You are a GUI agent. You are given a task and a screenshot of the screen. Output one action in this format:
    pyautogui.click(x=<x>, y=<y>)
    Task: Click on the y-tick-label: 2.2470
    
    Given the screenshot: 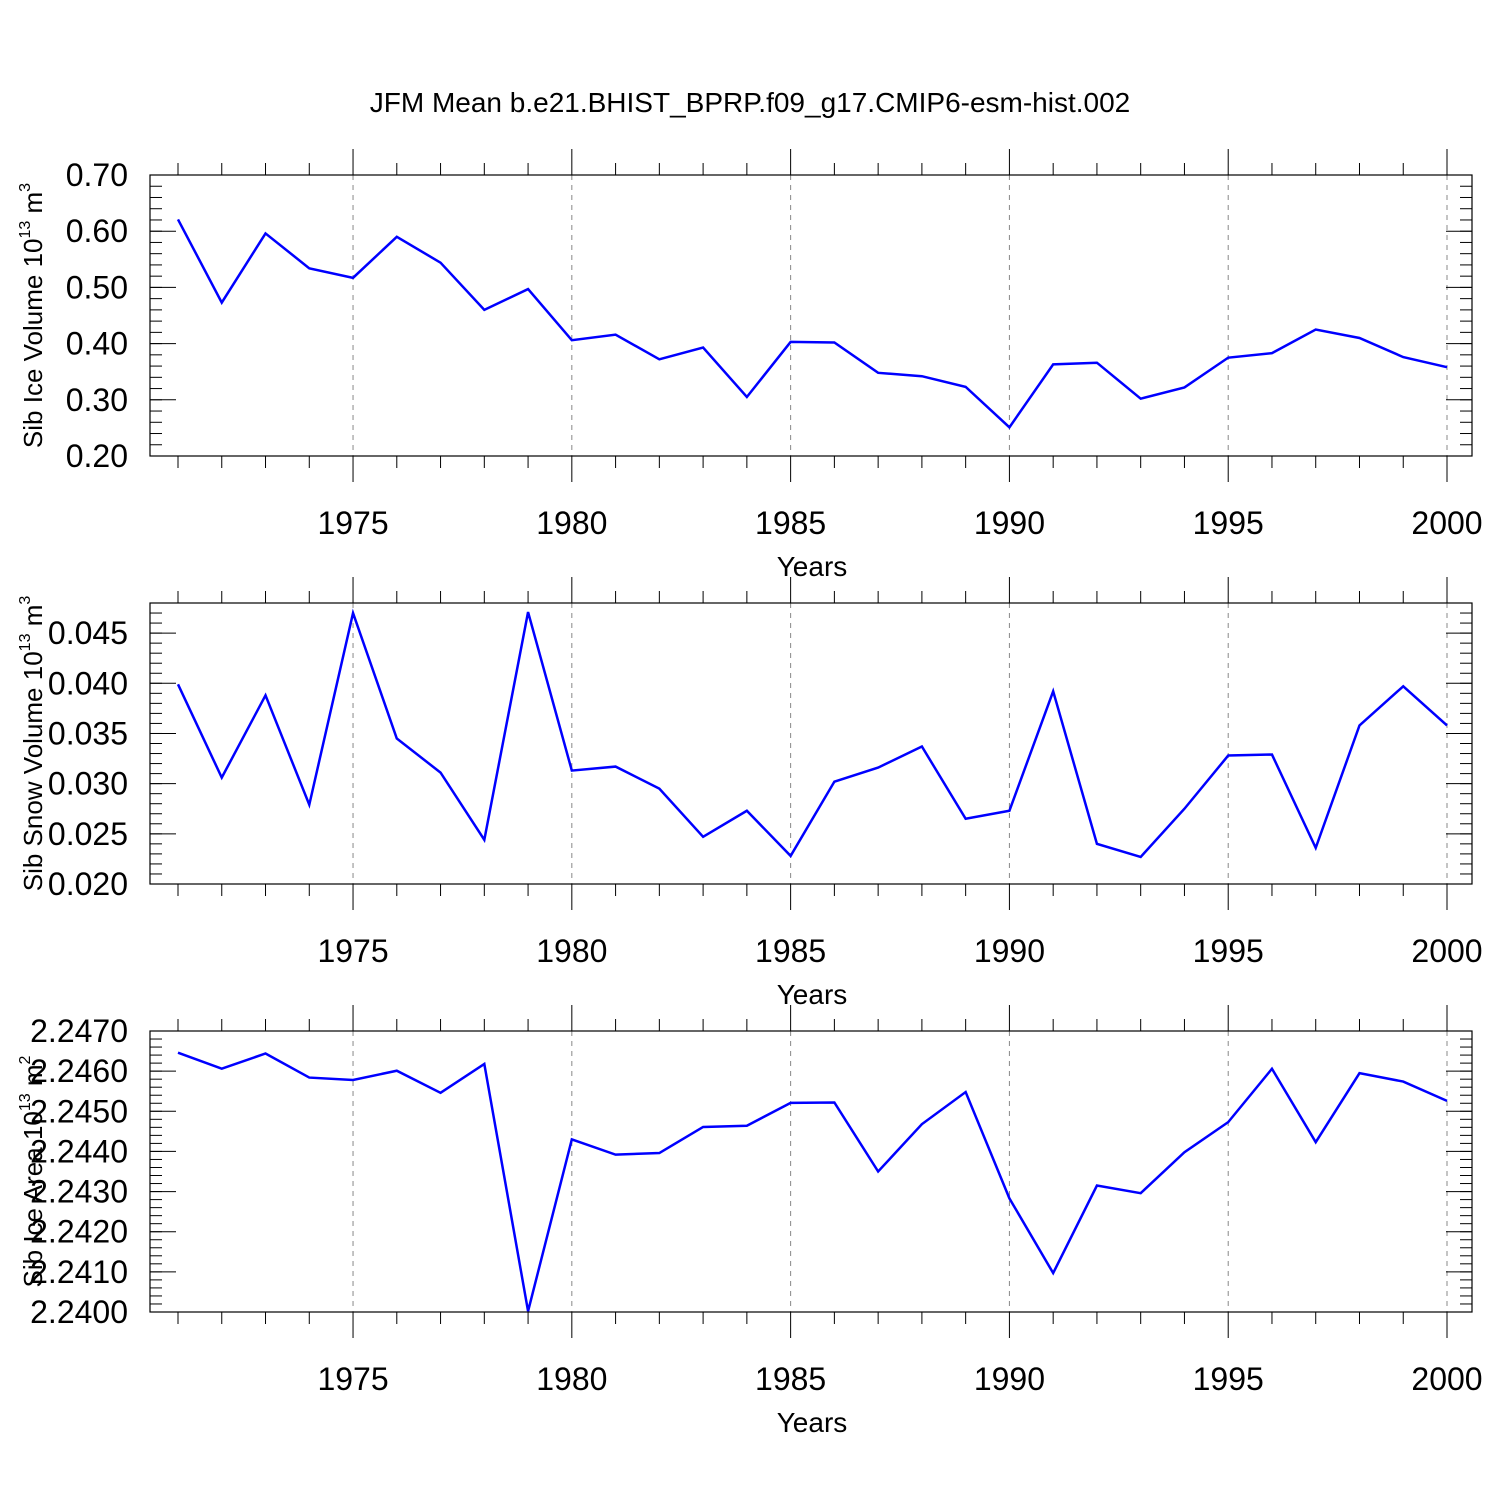 What is the action you would take?
    pyautogui.click(x=79, y=1031)
    